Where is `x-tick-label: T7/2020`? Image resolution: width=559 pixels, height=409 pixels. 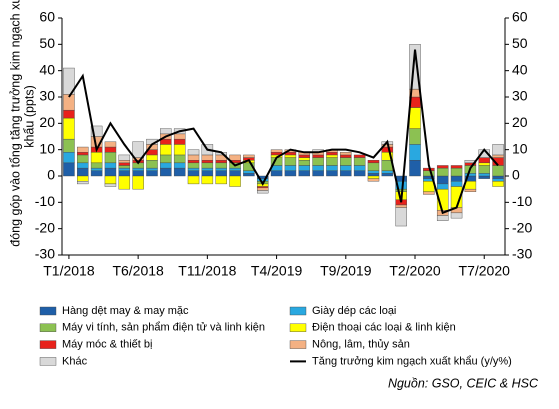
x-tick-label: T7/2020 is located at coordinates (485, 271).